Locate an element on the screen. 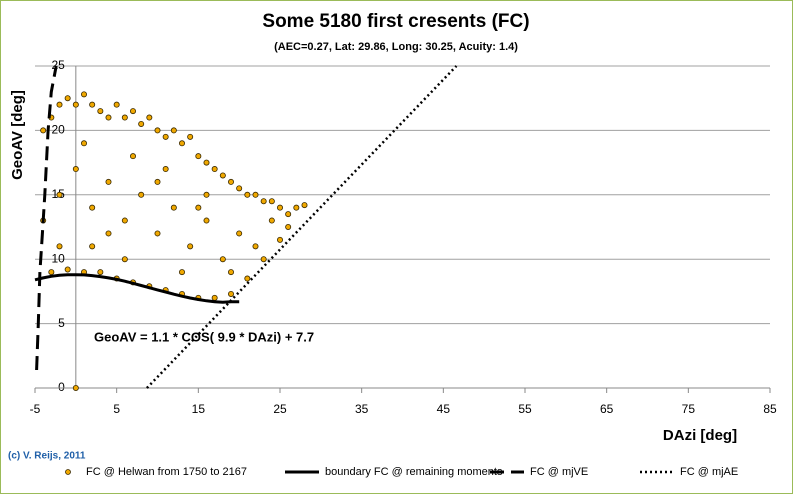 The image size is (793, 499). x-tick-label: 65 is located at coordinates (607, 409).